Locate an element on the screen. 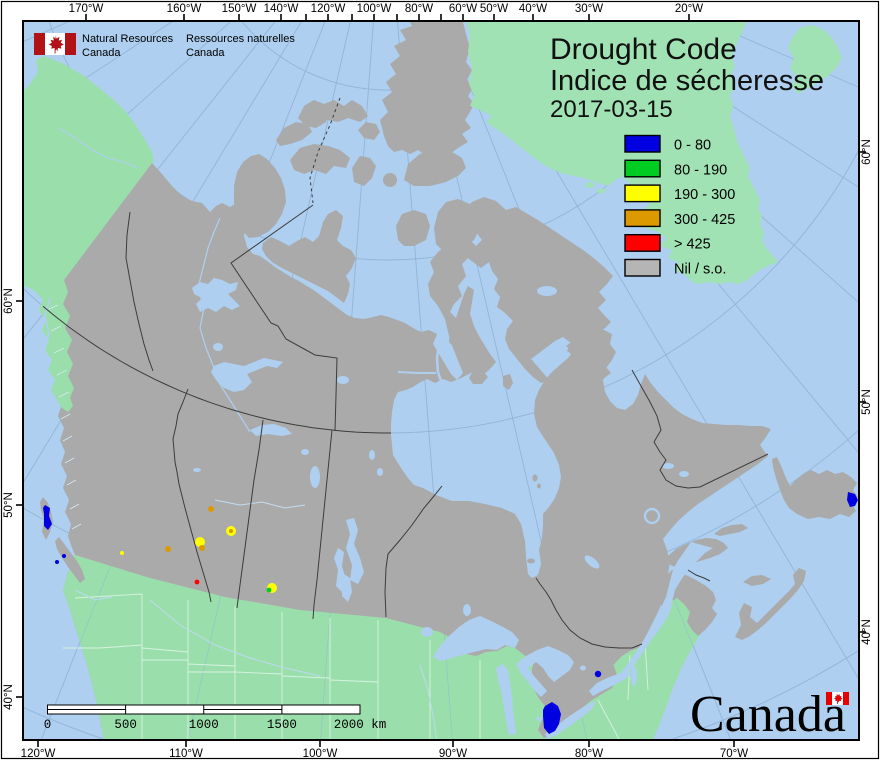 This screenshot has height=760, width=880. svg-text: Drought Code is located at coordinates (643, 49).